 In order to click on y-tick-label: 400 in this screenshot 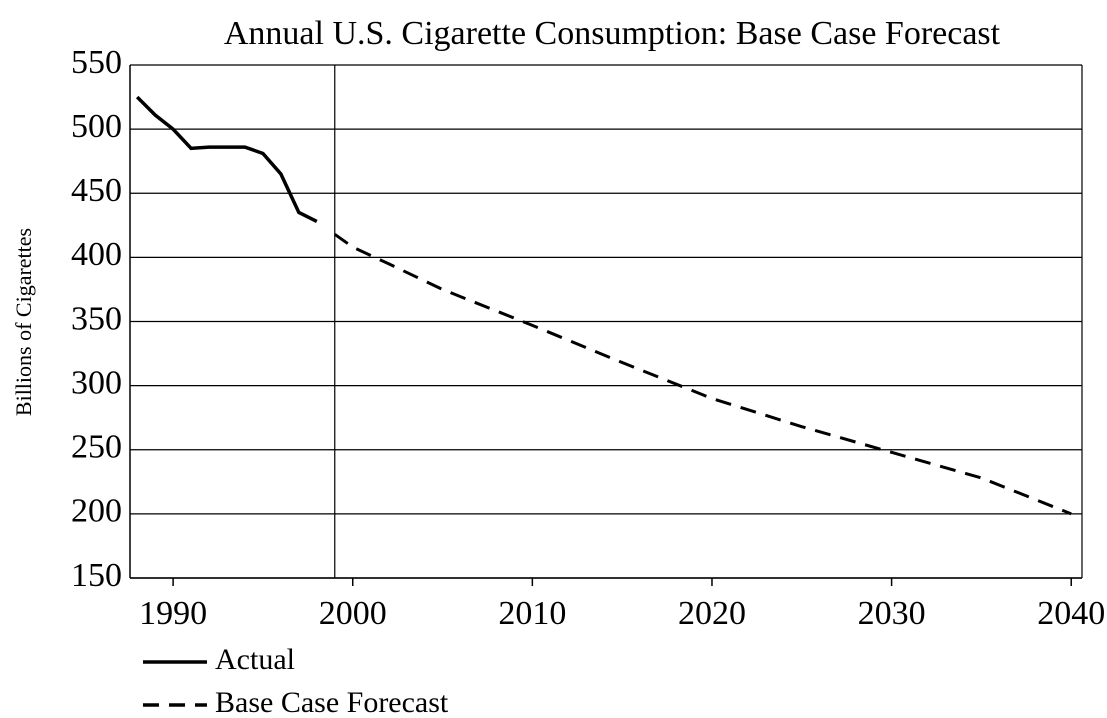, I will do `click(96, 254)`.